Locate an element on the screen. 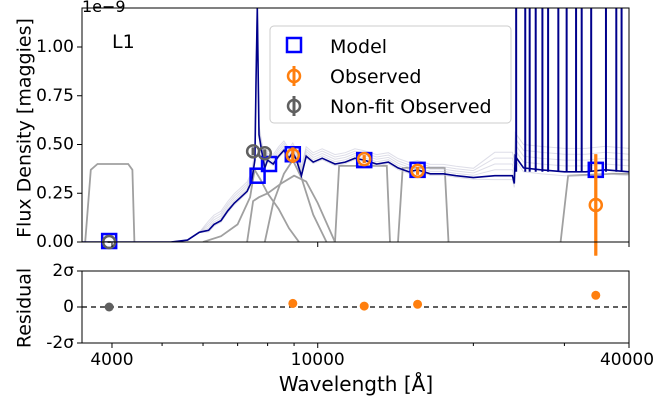 The height and width of the screenshot is (406, 665). sed-y-tick-label-3: 0.75 is located at coordinates (55, 96).